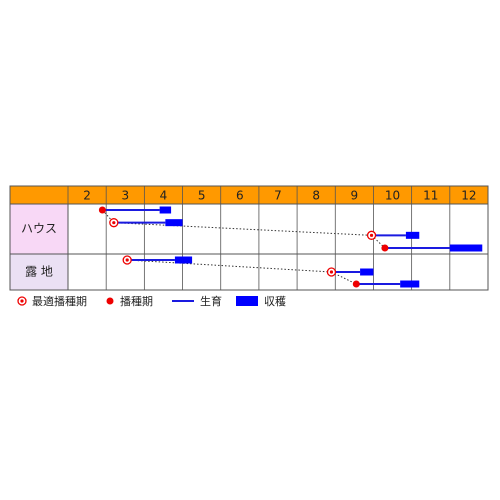 The height and width of the screenshot is (500, 500). I want to click on month-label: 8, so click(316, 196).